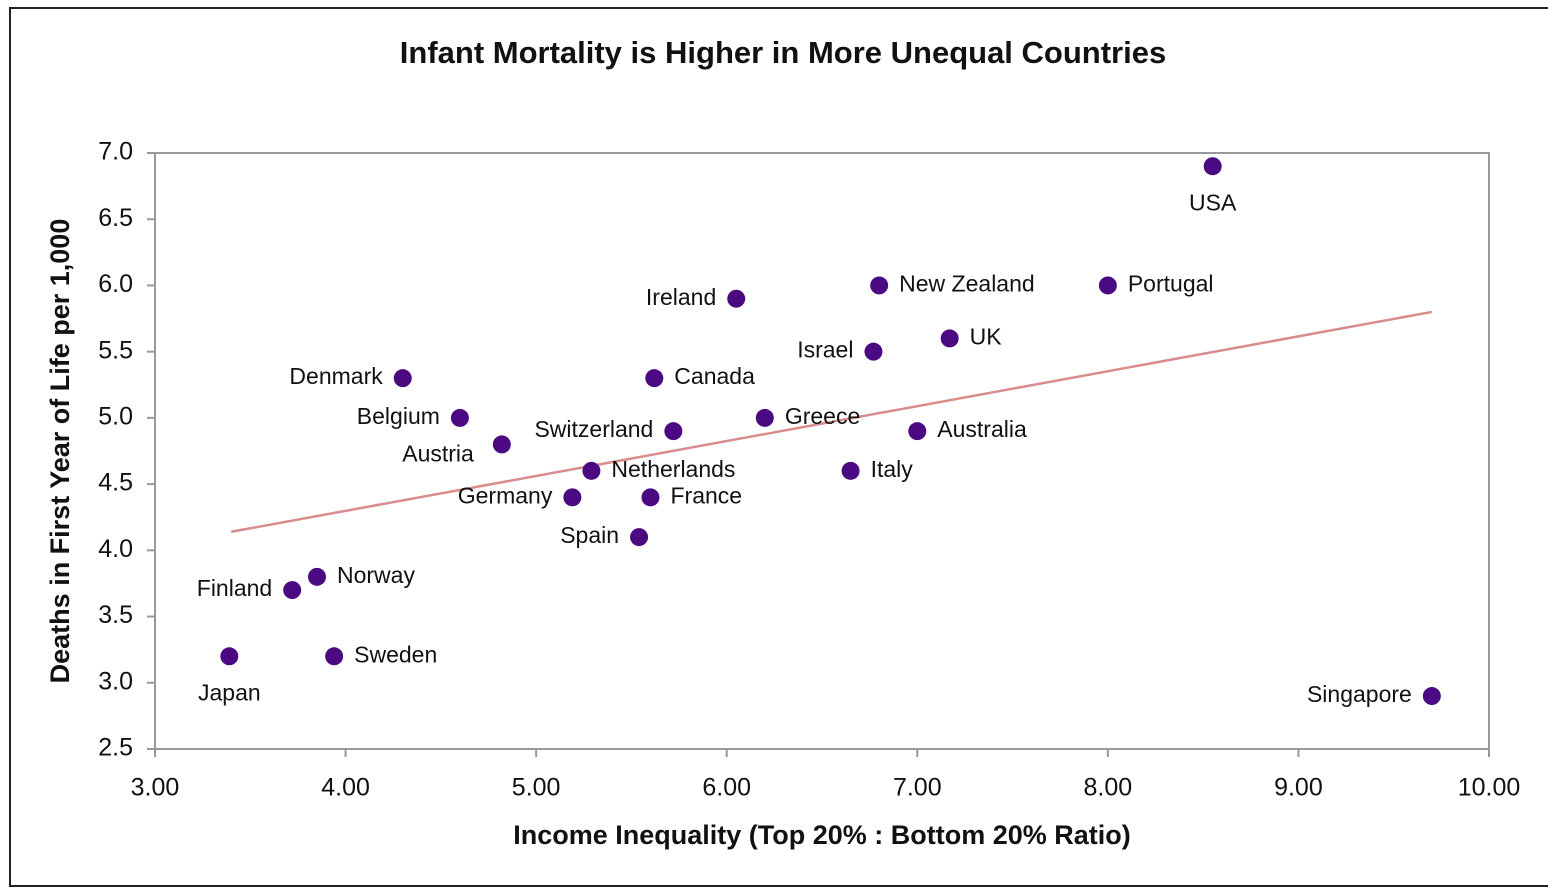  What do you see at coordinates (345, 788) in the screenshot?
I see `x-tick-label: 4.00` at bounding box center [345, 788].